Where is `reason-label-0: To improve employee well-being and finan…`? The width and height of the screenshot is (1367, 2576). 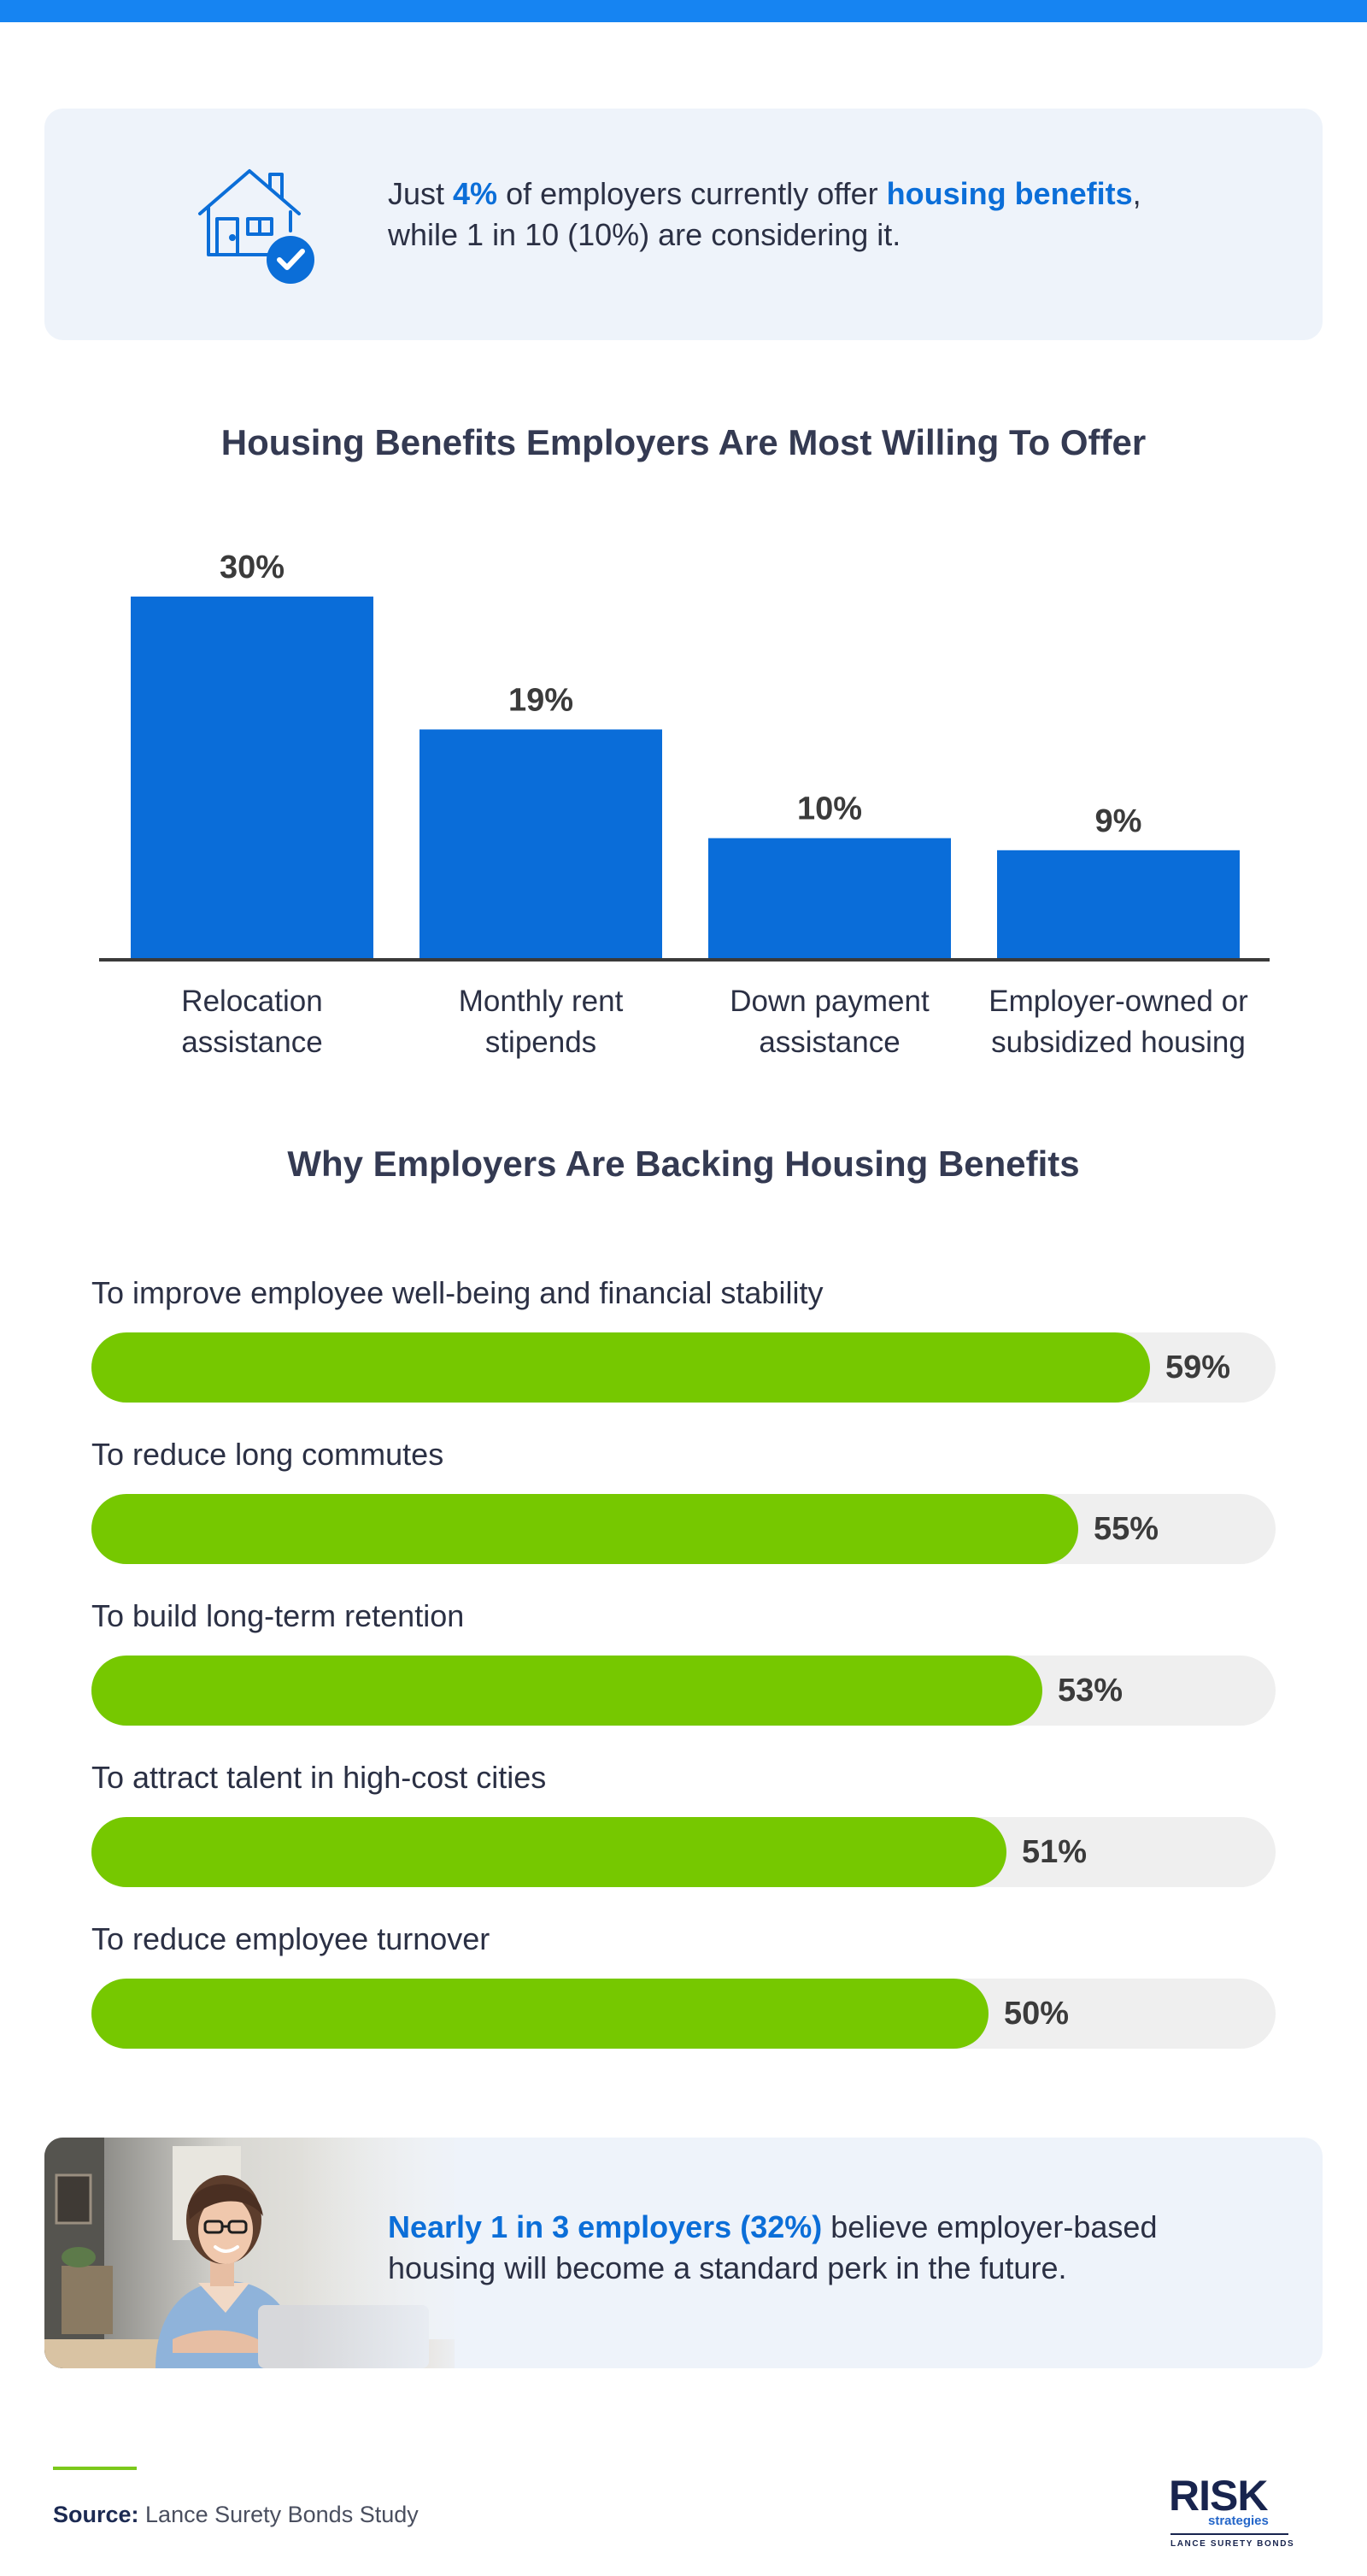
reason-label-0: To improve employee well-being and finan… is located at coordinates (457, 1292).